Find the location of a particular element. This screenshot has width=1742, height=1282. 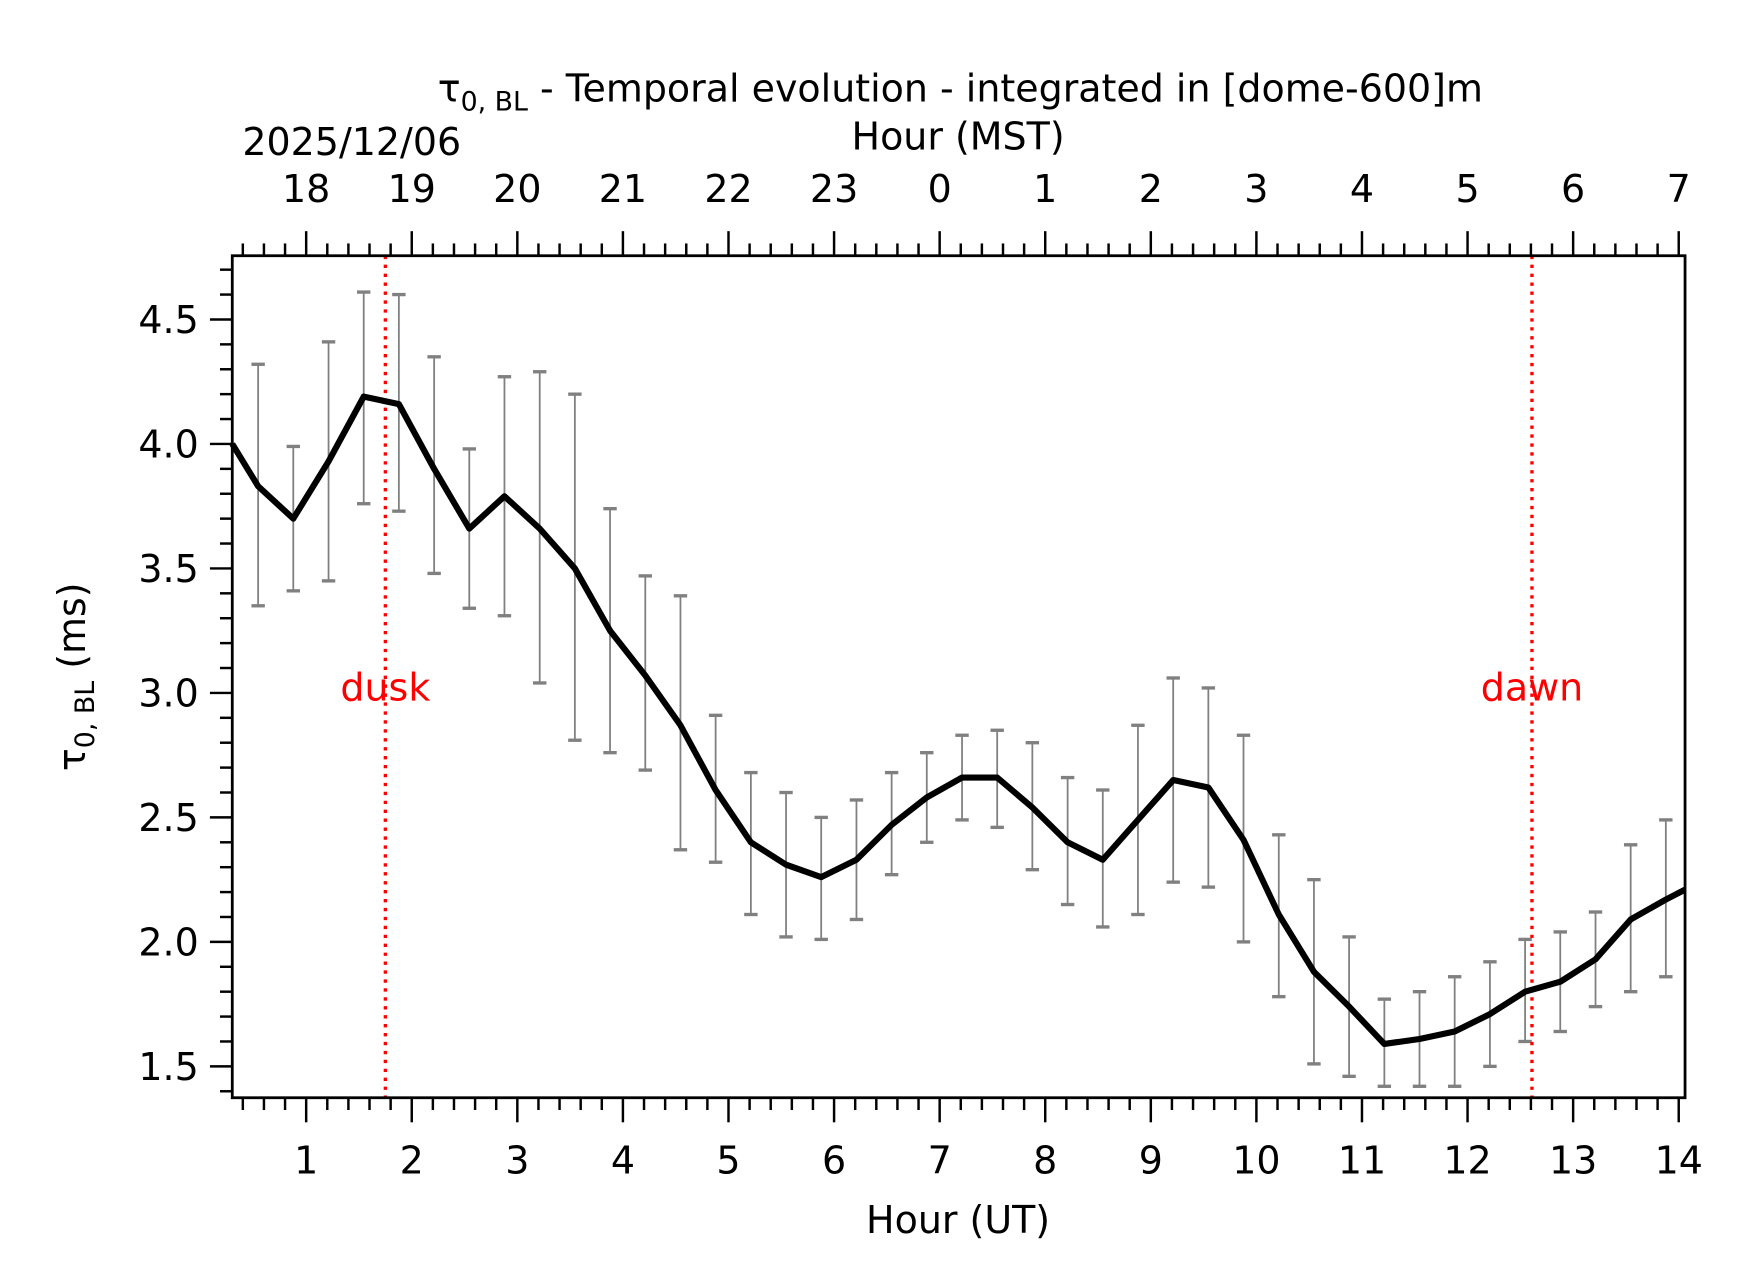

x-tick-label: 1 is located at coordinates (306, 1161).